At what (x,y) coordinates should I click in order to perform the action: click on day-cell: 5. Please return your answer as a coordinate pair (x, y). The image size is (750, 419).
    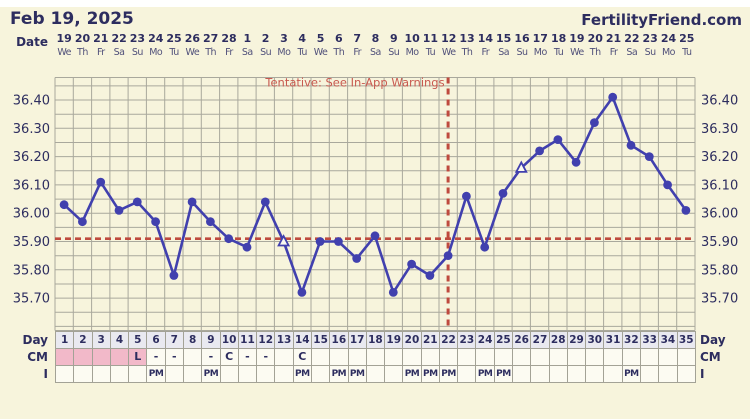
    Looking at the image, I should click on (138, 339).